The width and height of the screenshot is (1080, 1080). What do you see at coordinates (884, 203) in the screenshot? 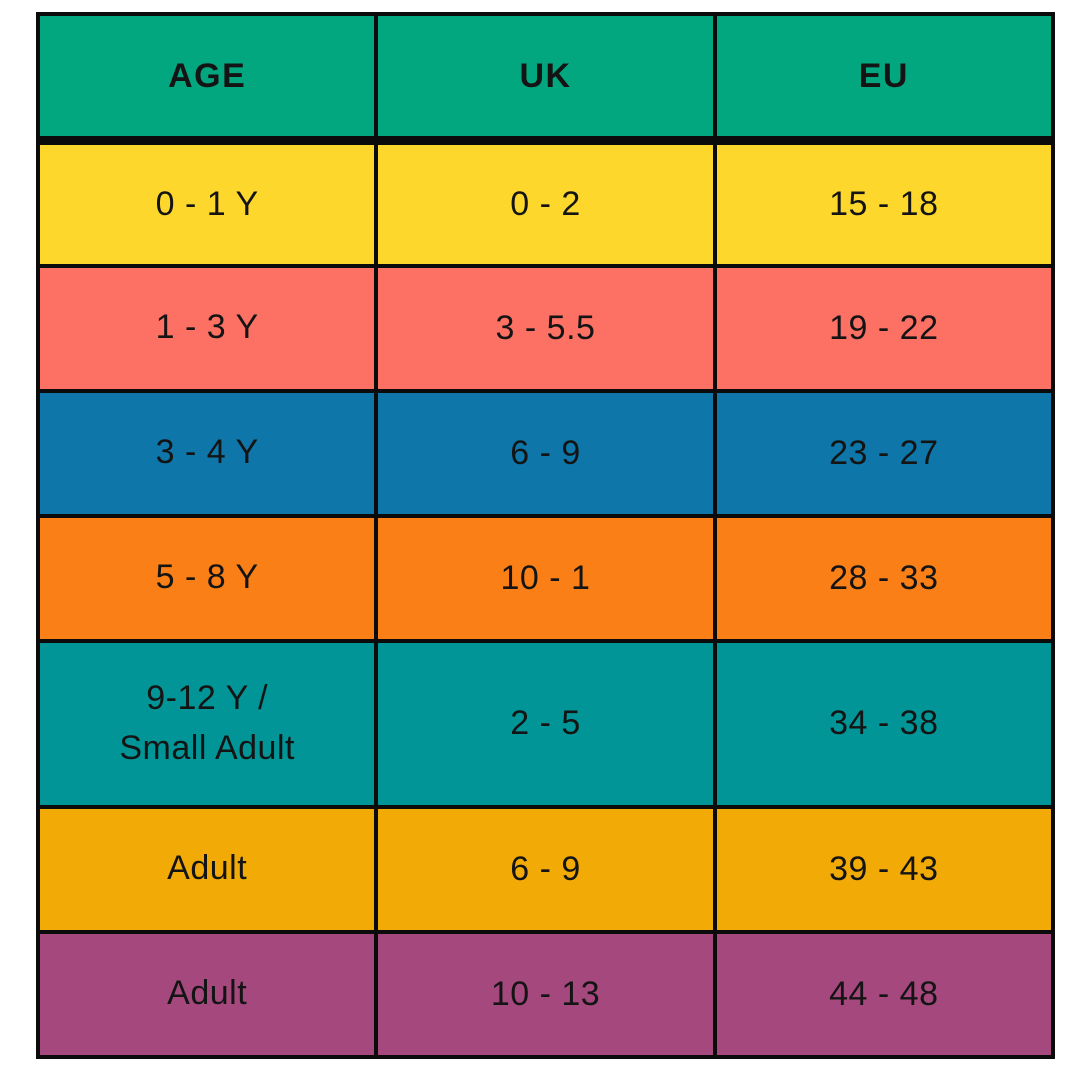
I see `eu-size-cell: 15 - 18` at bounding box center [884, 203].